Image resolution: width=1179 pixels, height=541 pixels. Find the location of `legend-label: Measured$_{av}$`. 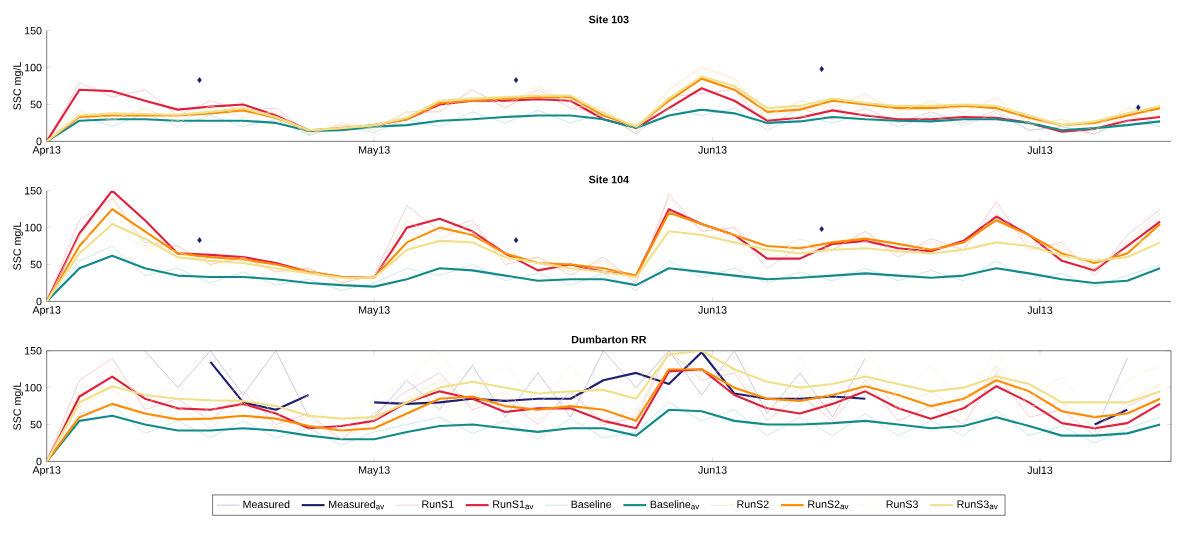

legend-label: Measured$_{av}$ is located at coordinates (357, 505).